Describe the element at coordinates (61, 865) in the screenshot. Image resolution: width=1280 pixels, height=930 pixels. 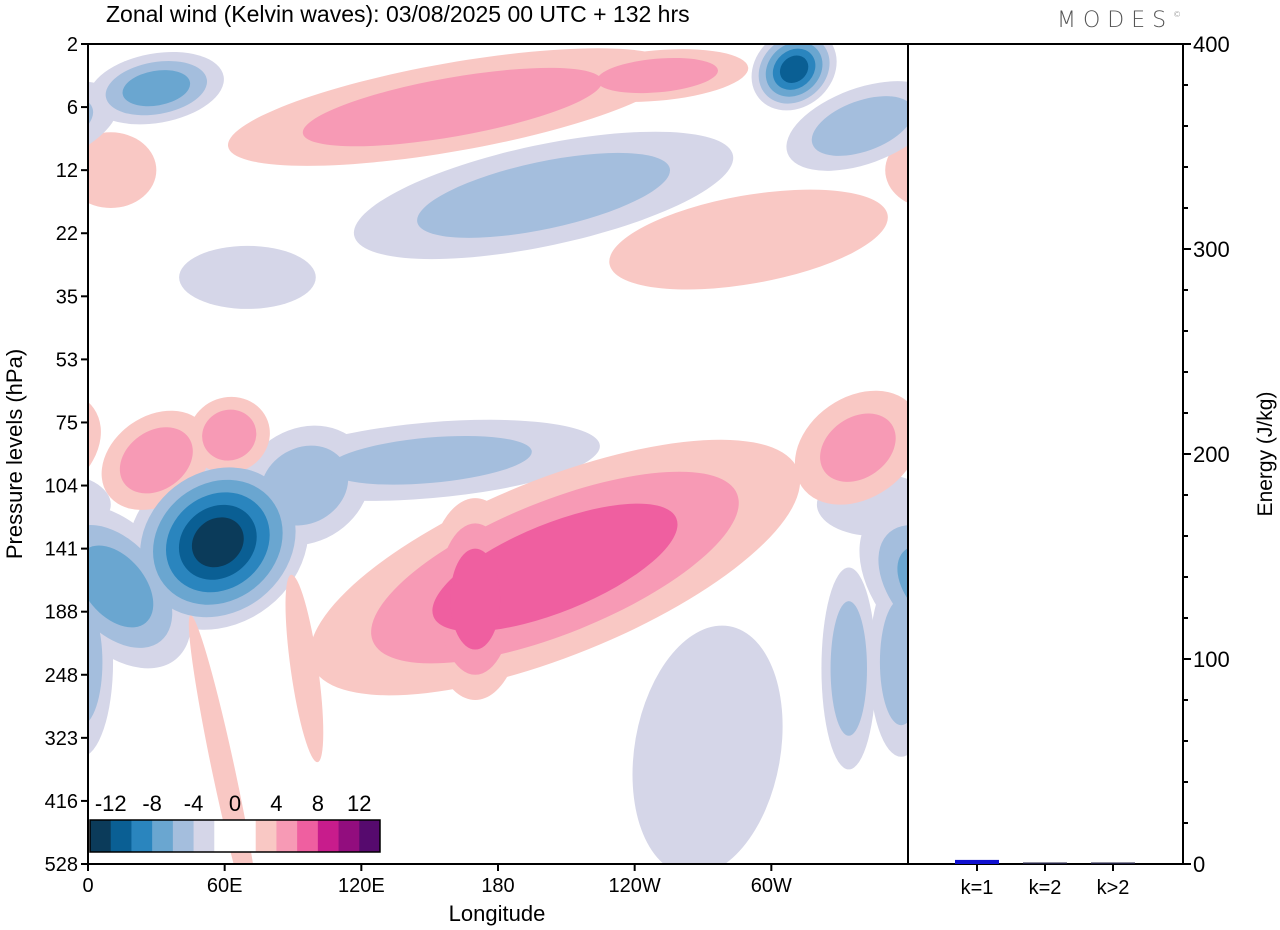
I see `y-tick-label: 528` at that location.